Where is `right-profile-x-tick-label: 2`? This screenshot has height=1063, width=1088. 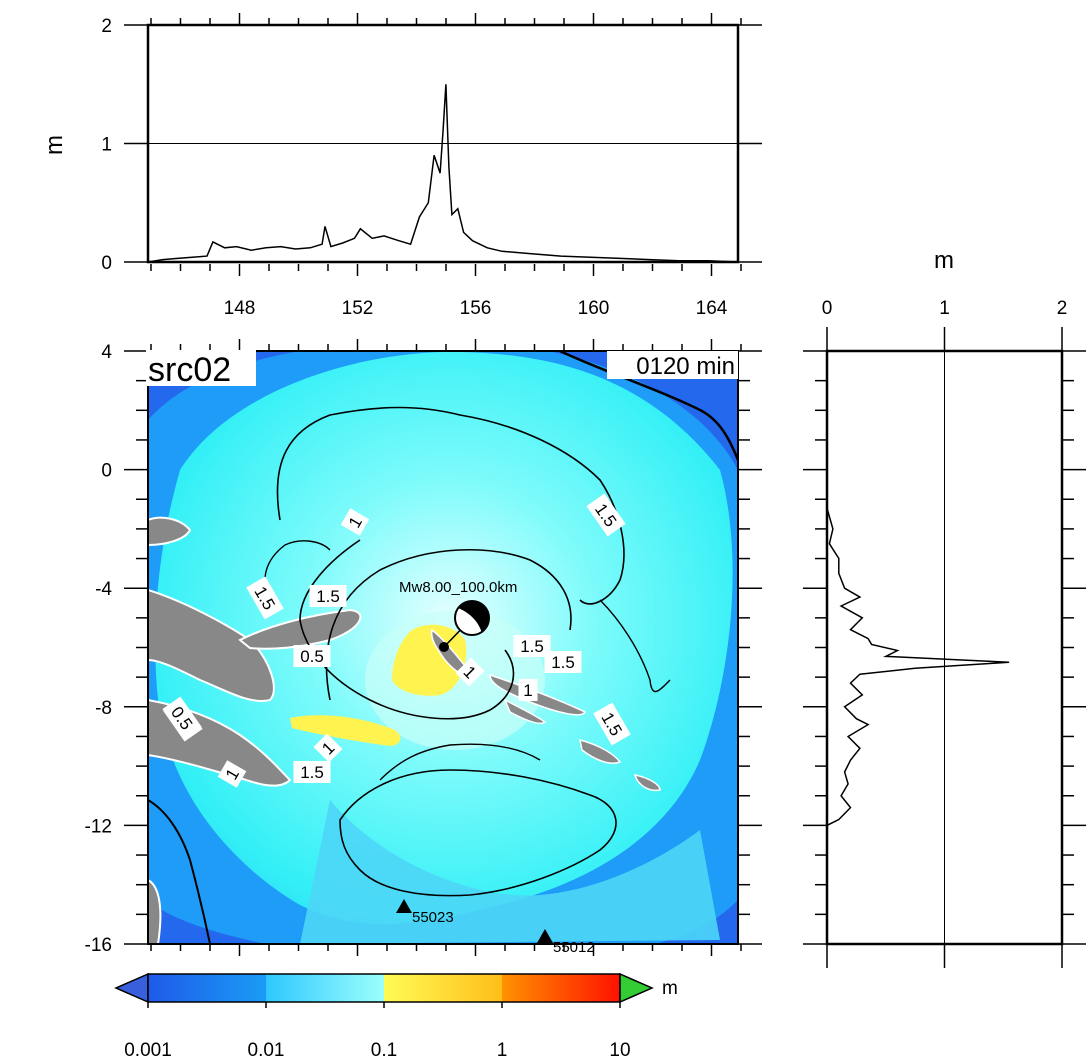 right-profile-x-tick-label: 2 is located at coordinates (1062, 308).